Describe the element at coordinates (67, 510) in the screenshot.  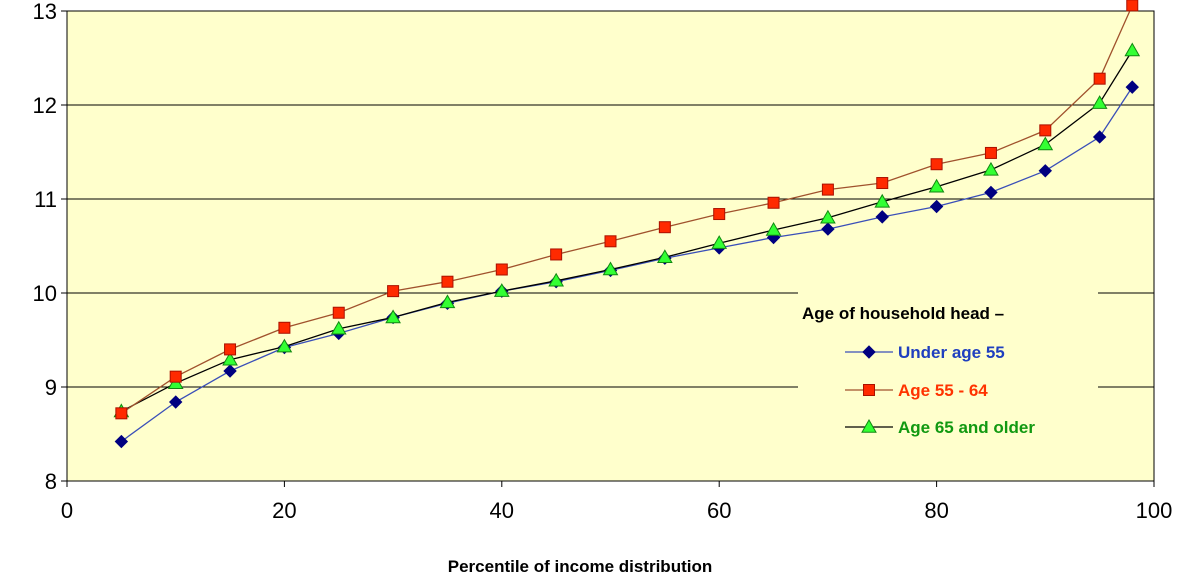
I see `x-tick-label: 0` at that location.